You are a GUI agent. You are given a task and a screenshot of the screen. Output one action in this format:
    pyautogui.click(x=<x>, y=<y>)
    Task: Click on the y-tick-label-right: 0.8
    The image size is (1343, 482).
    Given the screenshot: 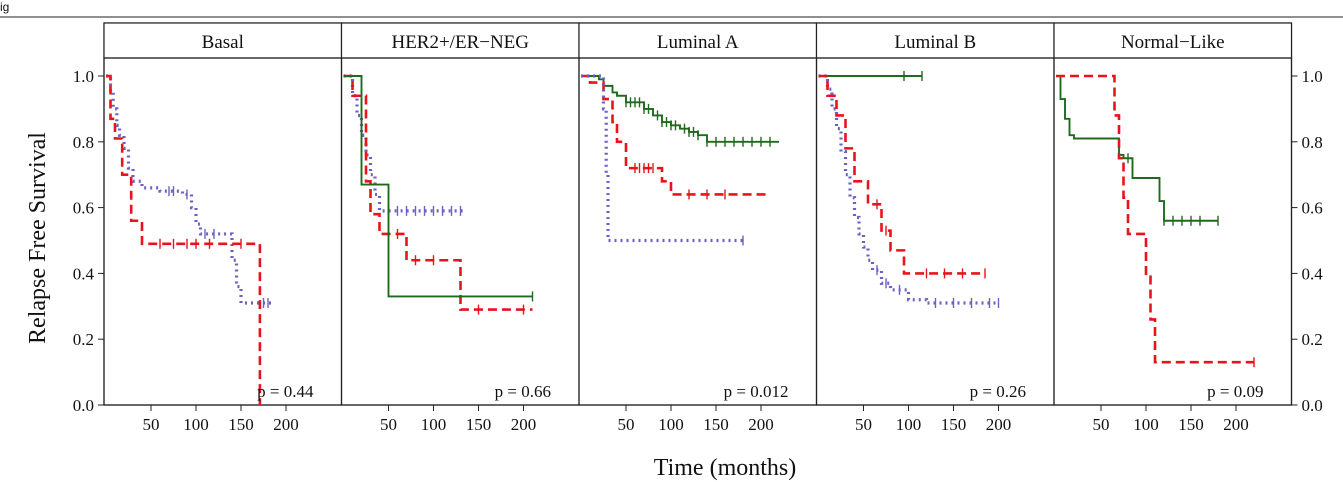 What is the action you would take?
    pyautogui.click(x=1312, y=142)
    